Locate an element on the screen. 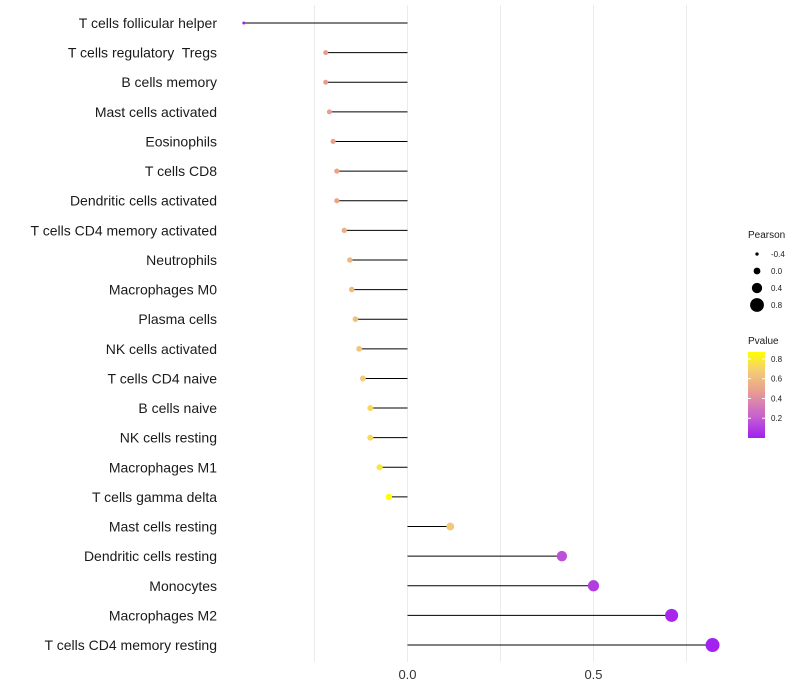 The image size is (800, 700). size-legend-label: 0.4 is located at coordinates (777, 288).